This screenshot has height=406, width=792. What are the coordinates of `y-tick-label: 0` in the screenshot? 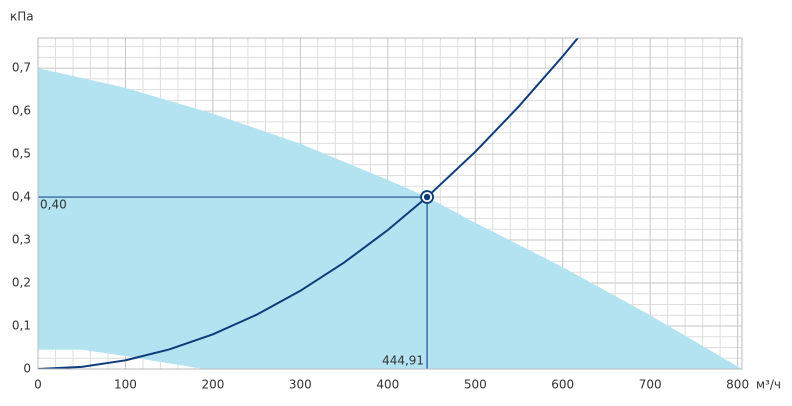 It's located at (27, 369).